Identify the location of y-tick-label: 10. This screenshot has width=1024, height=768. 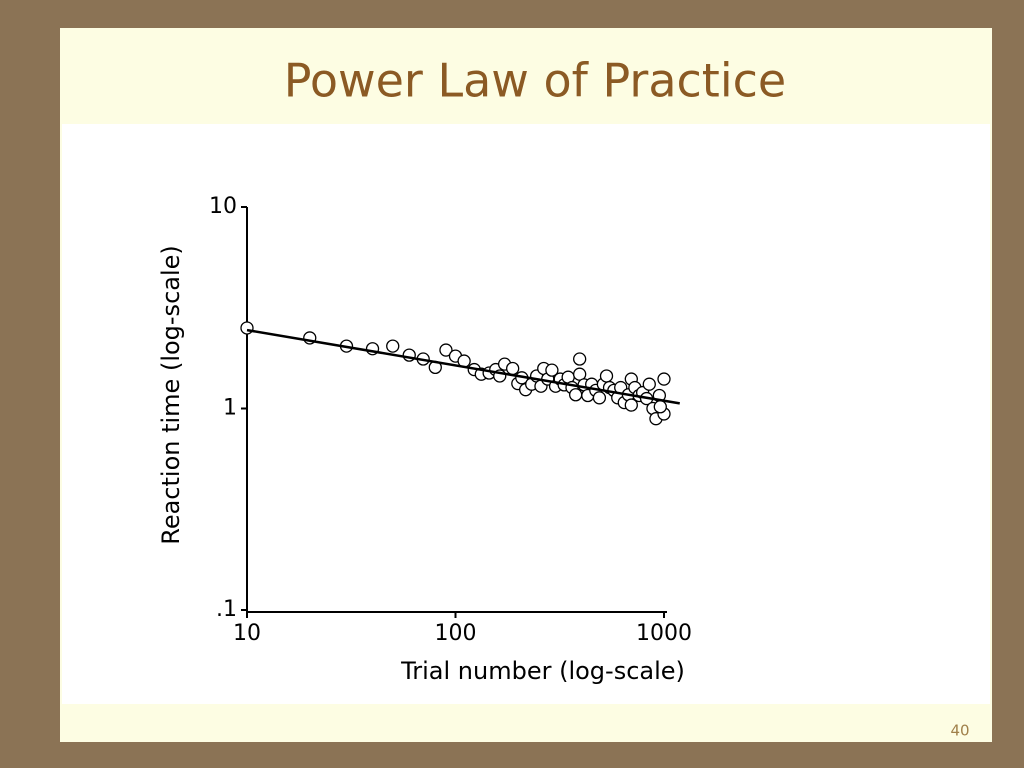
(223, 206).